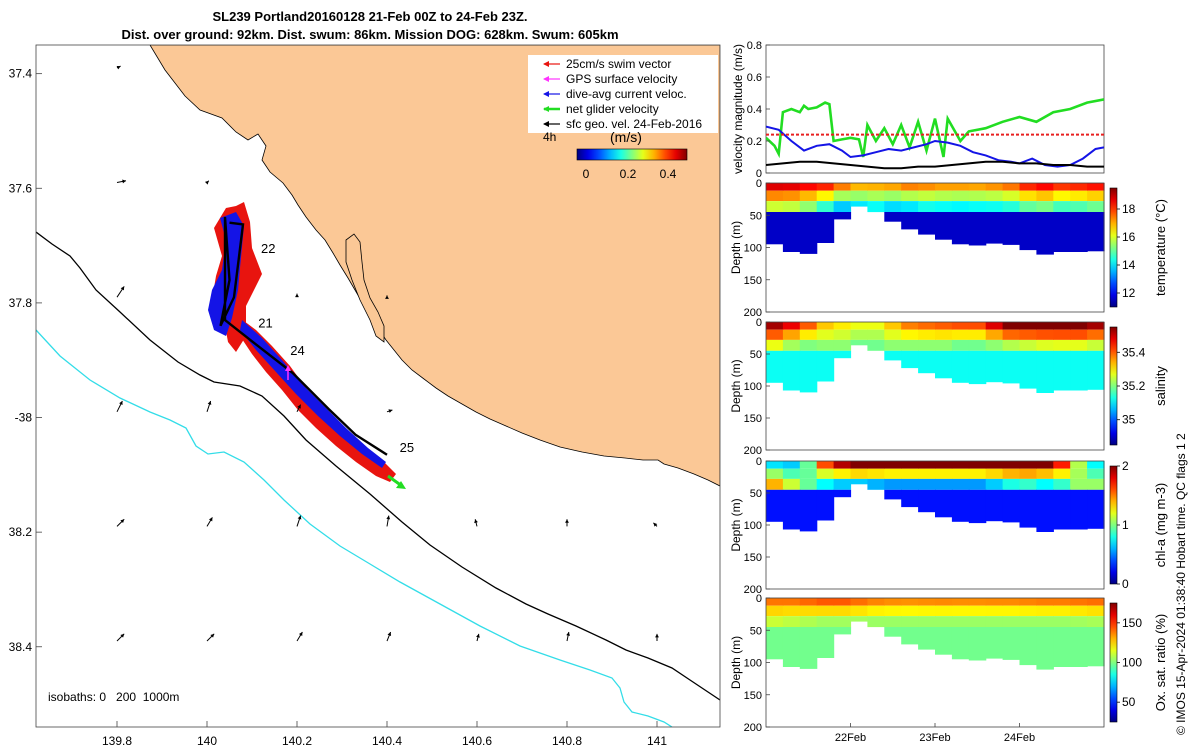  Describe the element at coordinates (626, 137) in the screenshot. I see `colorbar-title: (m/s)` at that location.